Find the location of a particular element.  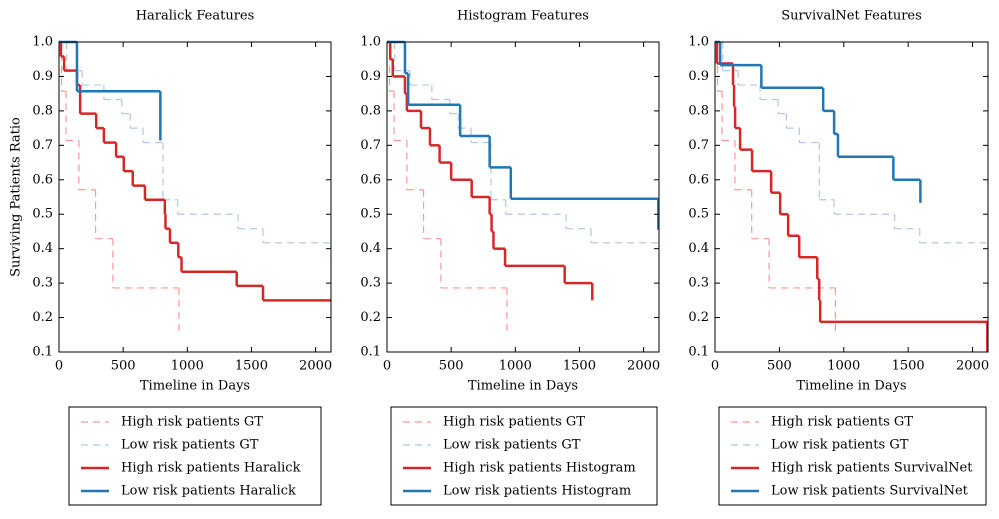

legend-label: High risk patients Haralick is located at coordinates (211, 468).